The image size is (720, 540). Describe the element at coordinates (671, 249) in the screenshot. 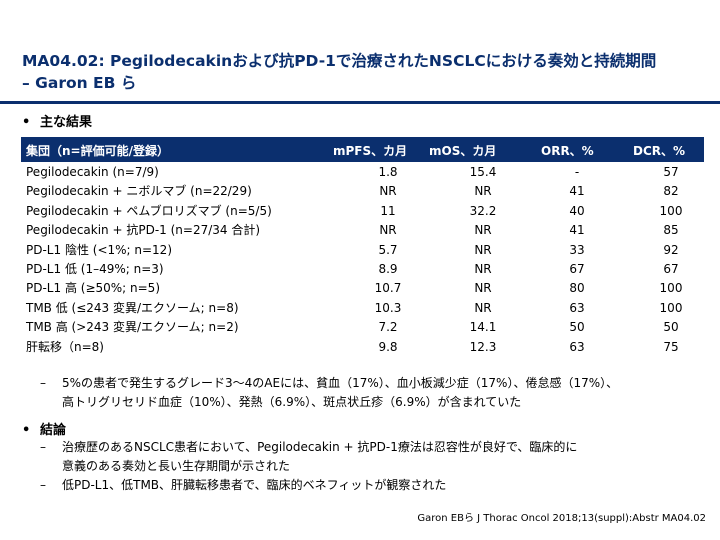

I see `cell-dcr: 92` at that location.